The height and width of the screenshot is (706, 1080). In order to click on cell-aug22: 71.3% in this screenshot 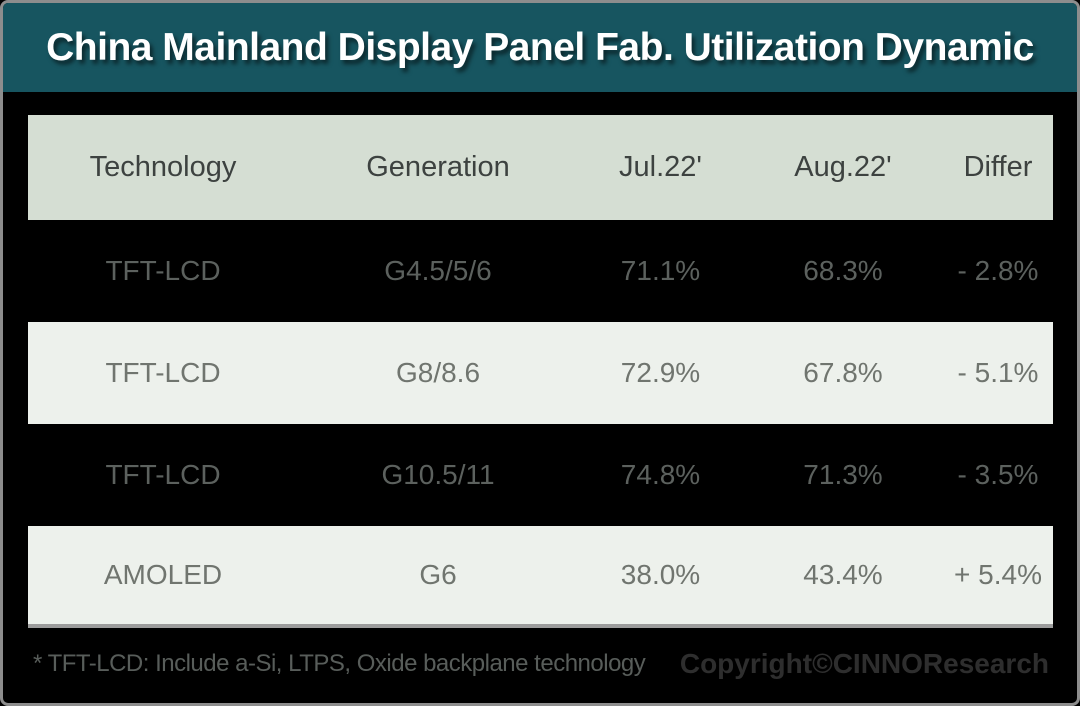, I will do `click(843, 474)`.